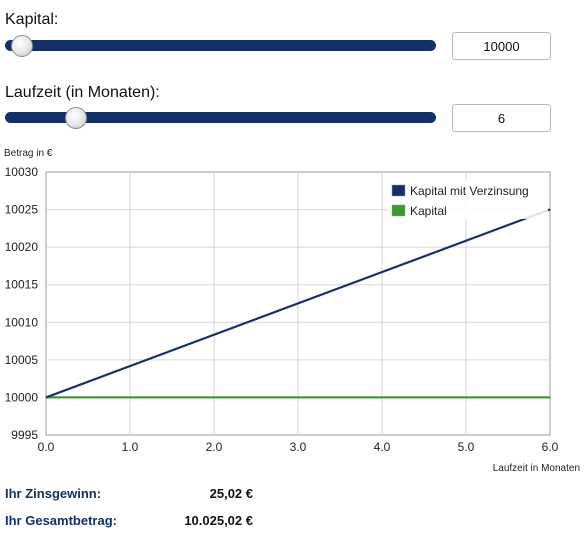  I want to click on y-tick-label: 9995, so click(24, 435).